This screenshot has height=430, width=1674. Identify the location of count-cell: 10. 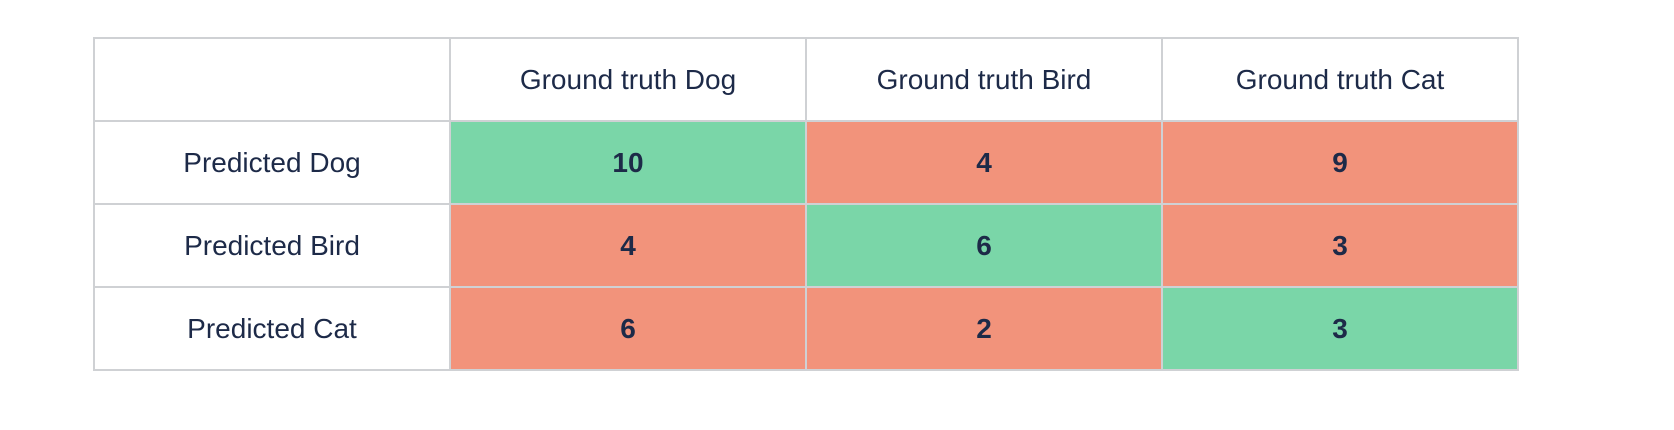
(628, 162).